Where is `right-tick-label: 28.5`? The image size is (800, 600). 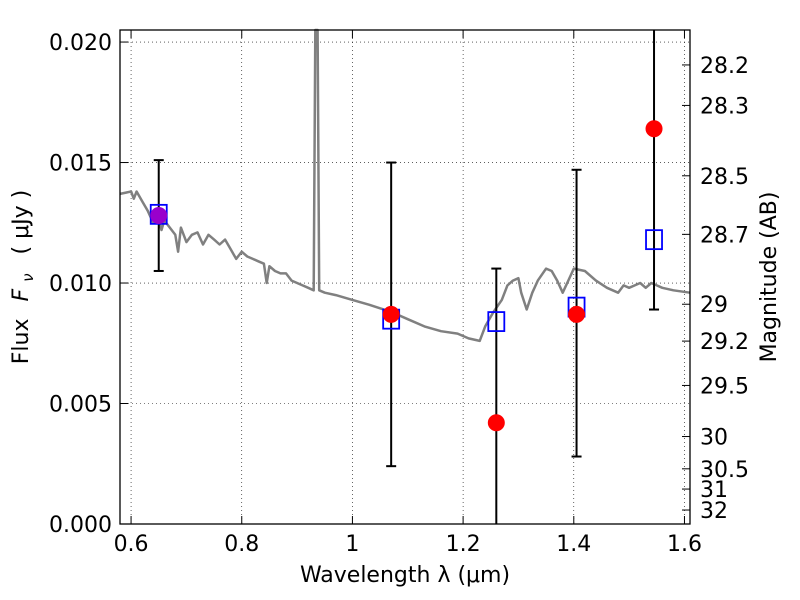
right-tick-label: 28.5 is located at coordinates (724, 177).